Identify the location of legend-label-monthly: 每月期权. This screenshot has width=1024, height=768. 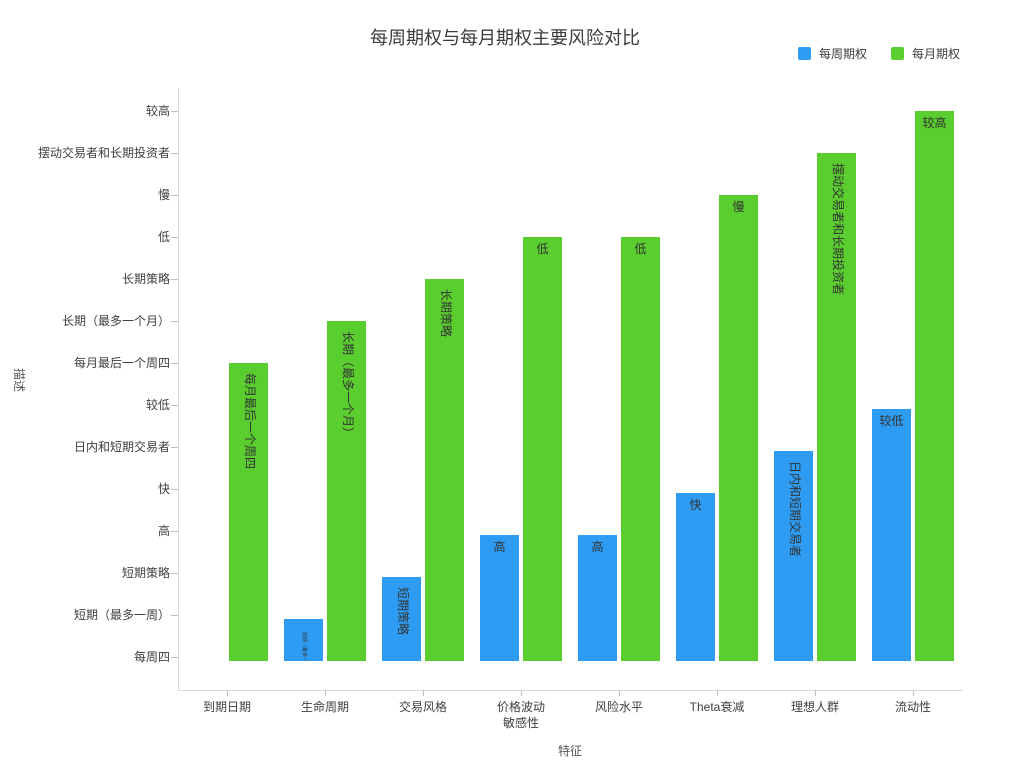
(935, 54).